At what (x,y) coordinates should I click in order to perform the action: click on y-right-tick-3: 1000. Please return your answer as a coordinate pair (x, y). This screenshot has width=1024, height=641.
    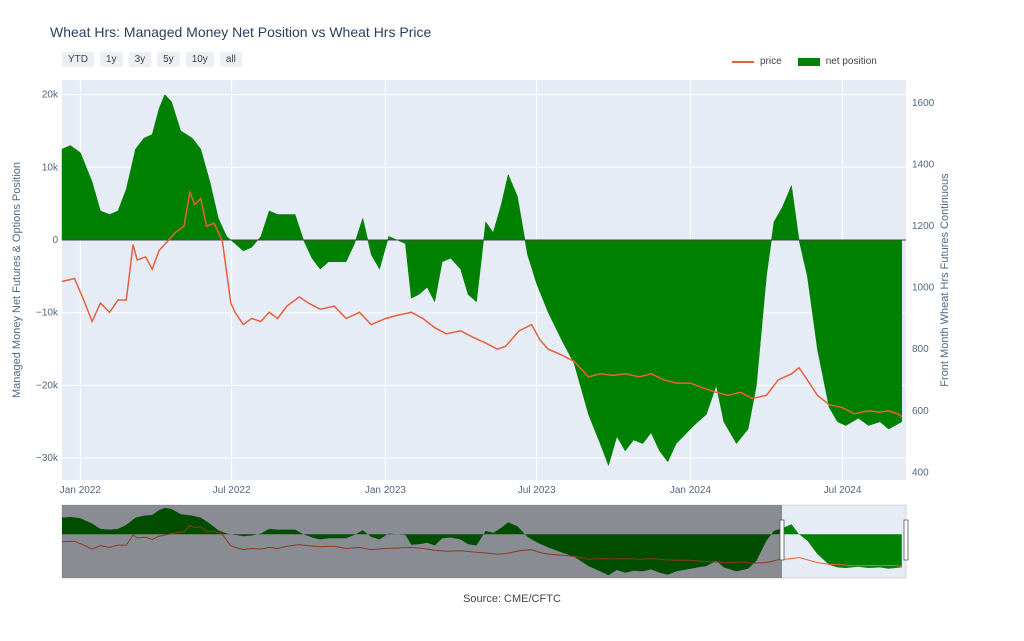
    Looking at the image, I should click on (923, 288).